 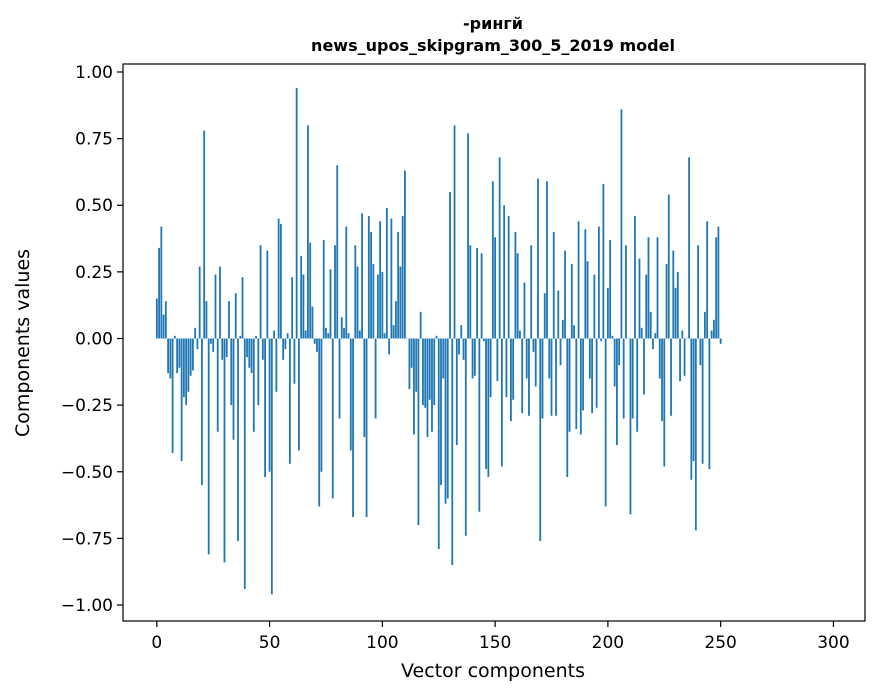 I want to click on y-axis-ticks: 1.00 0.75 0.50 0.25 0.00 −0.25 −0.50 −0.75 −1.00, so click(x=92, y=339).